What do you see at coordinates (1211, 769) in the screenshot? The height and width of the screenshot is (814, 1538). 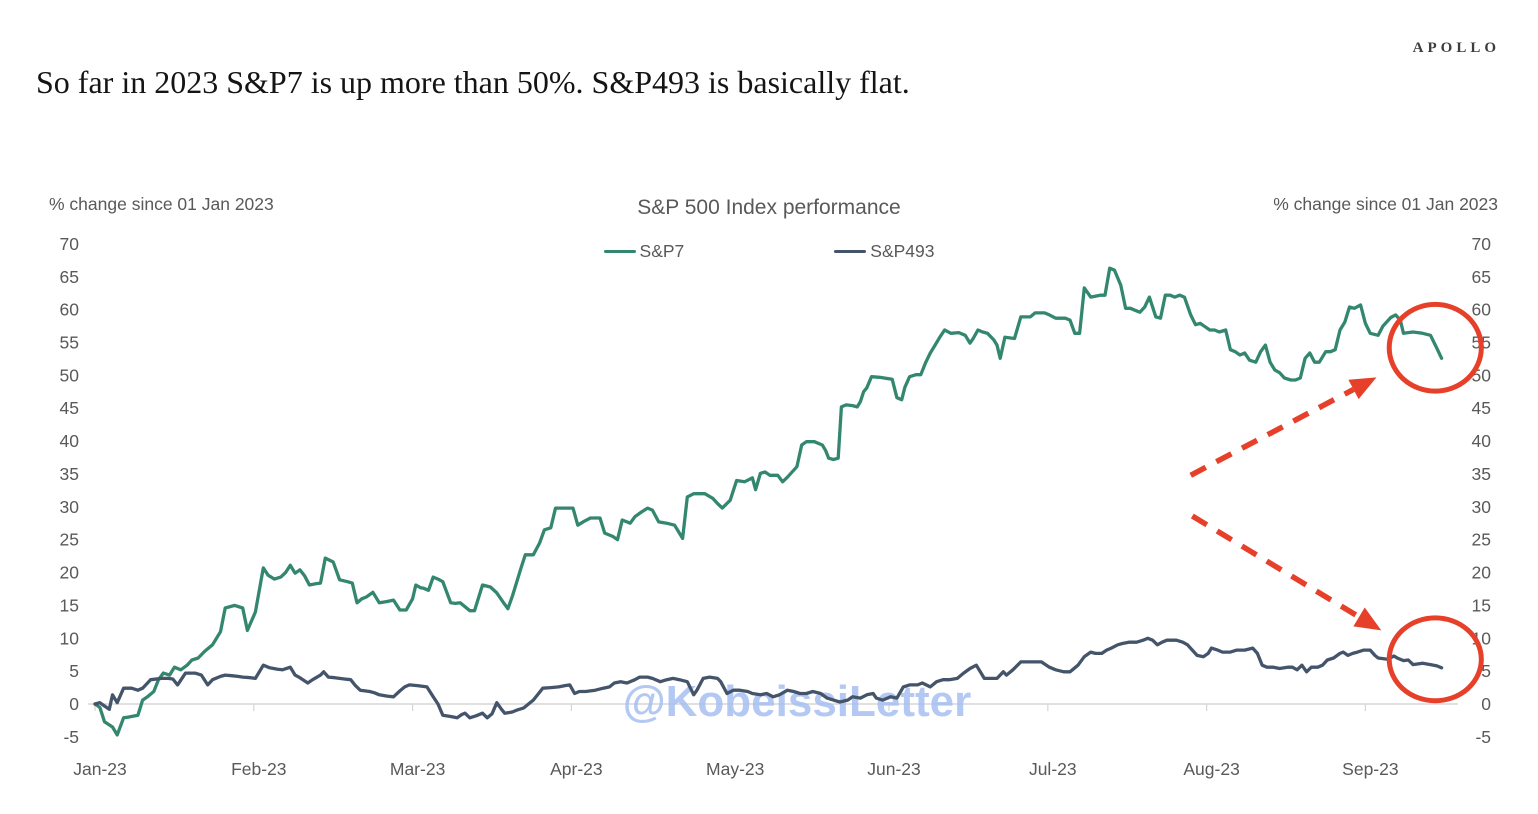 I see `x-tick-label: Aug-23` at bounding box center [1211, 769].